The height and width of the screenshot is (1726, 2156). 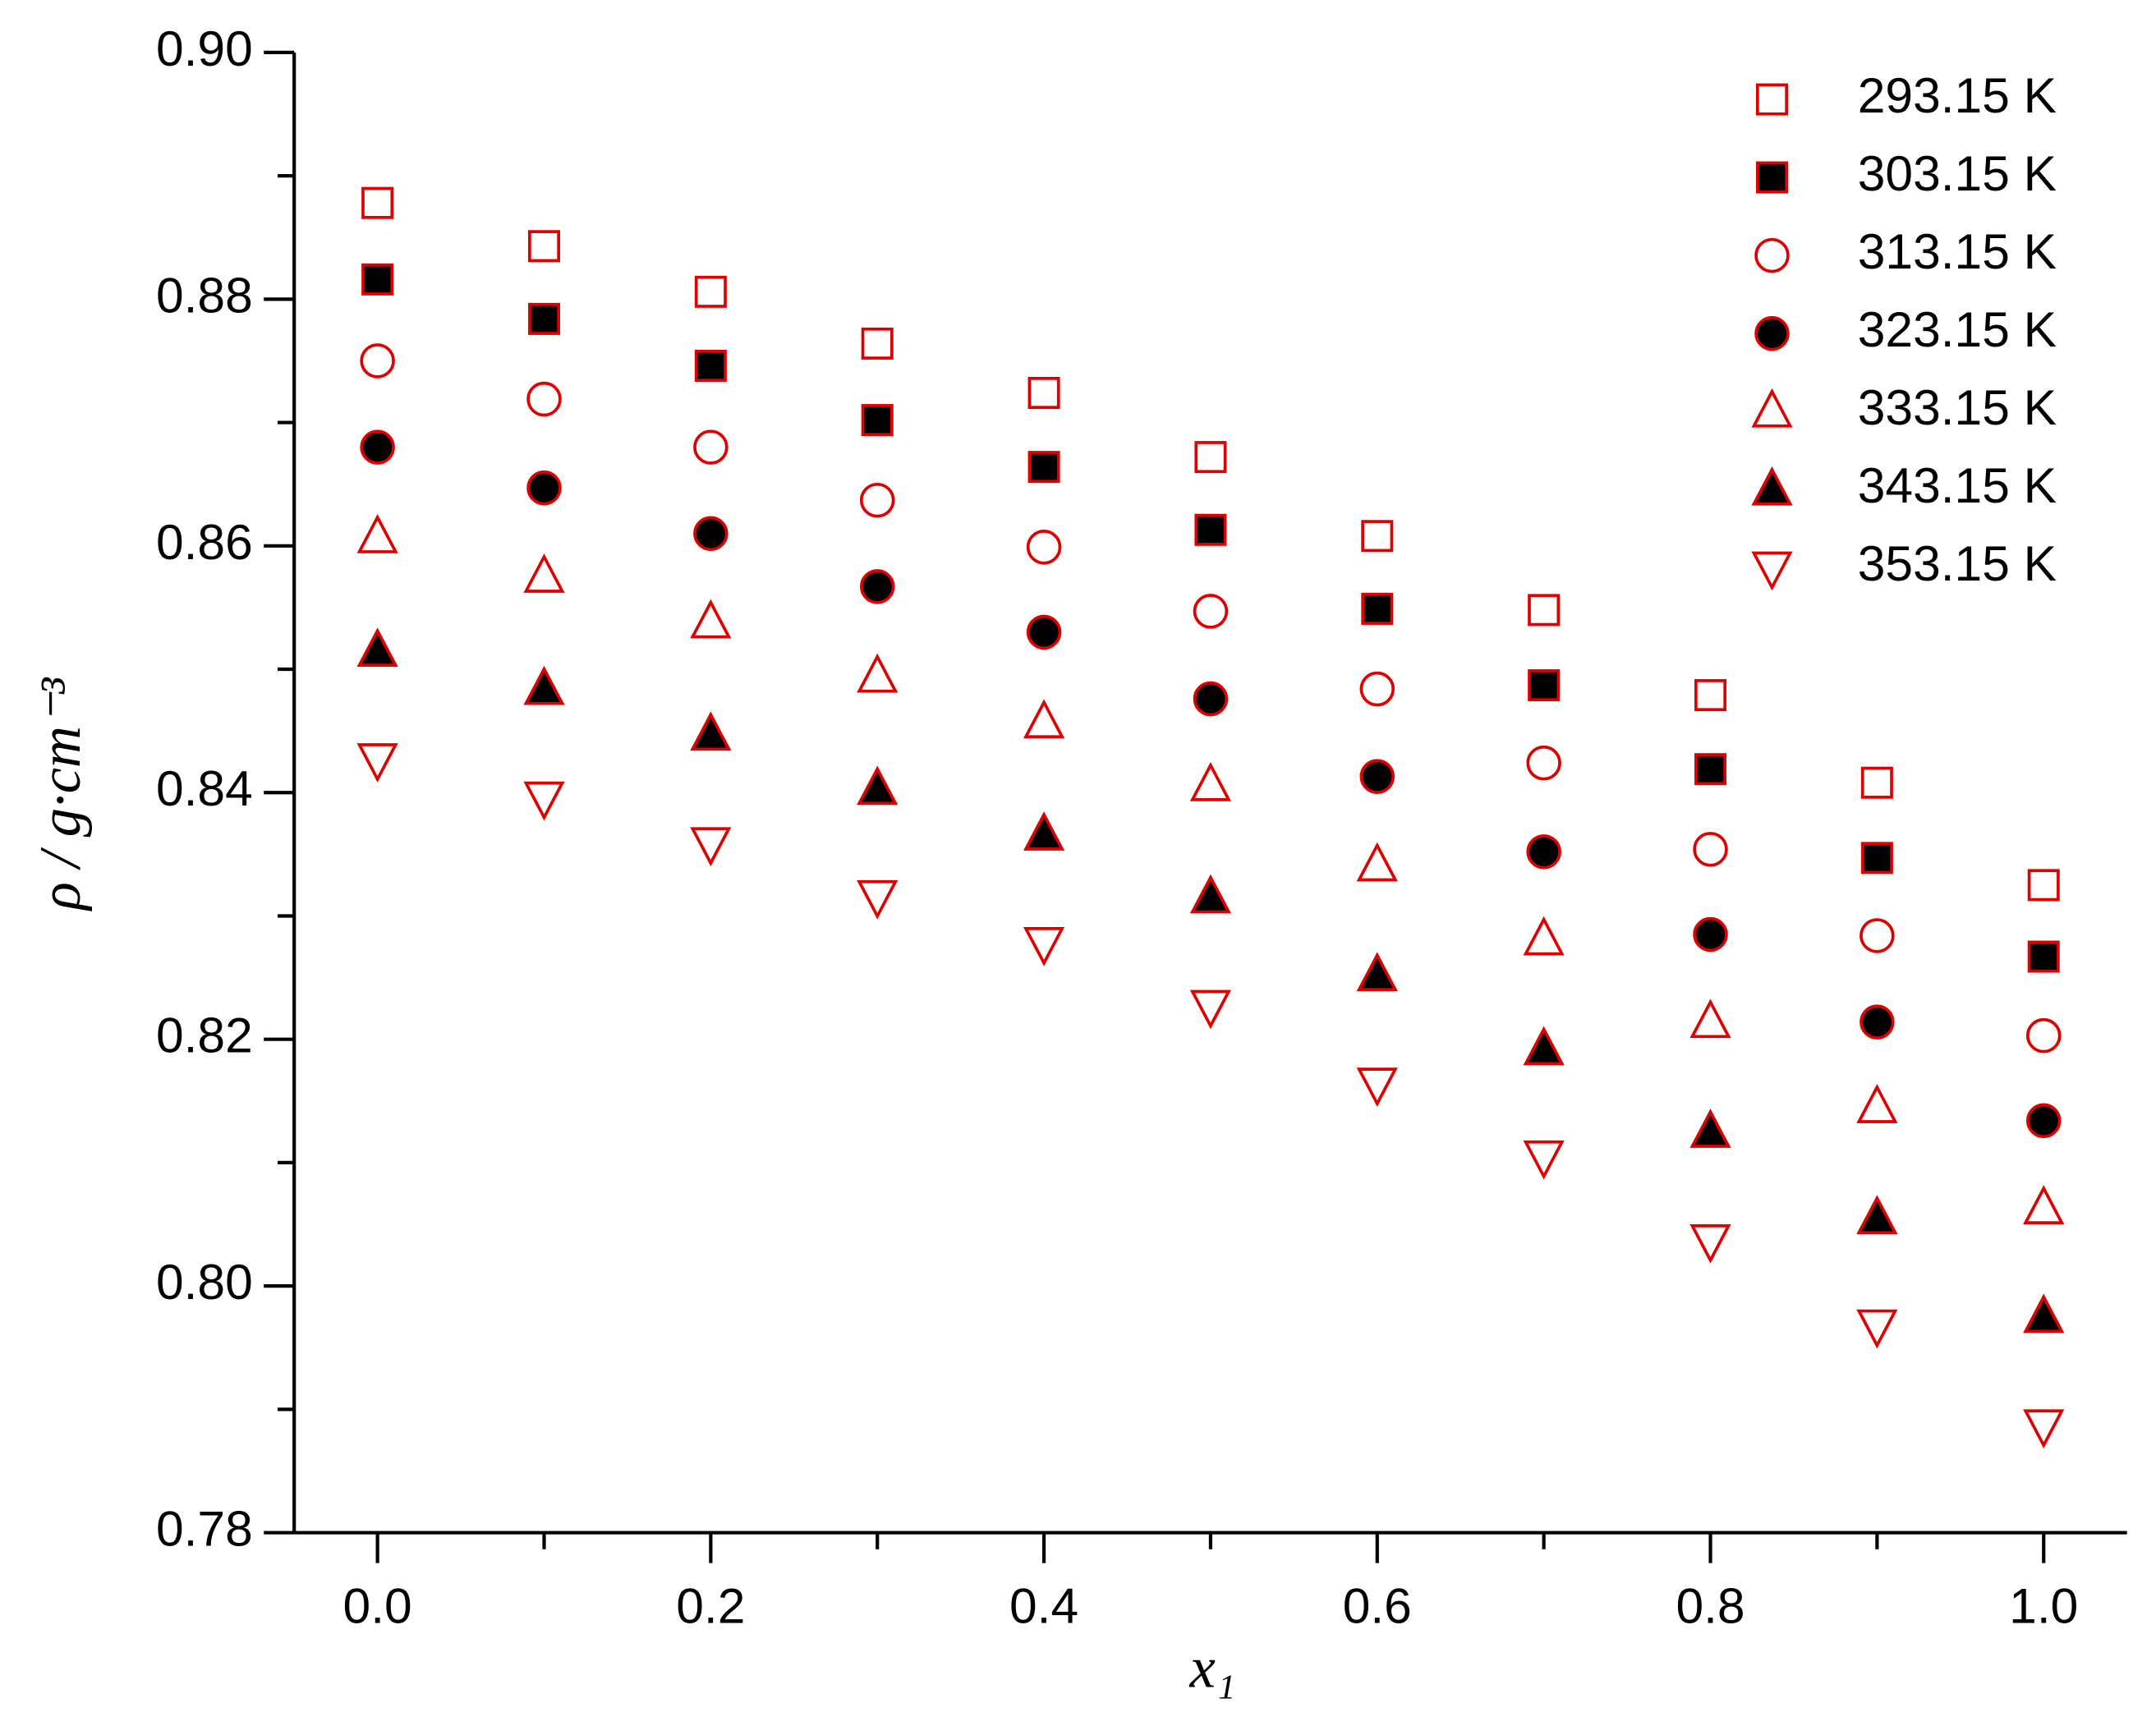 I want to click on x-tick-label: 0.4, so click(x=1043, y=1606).